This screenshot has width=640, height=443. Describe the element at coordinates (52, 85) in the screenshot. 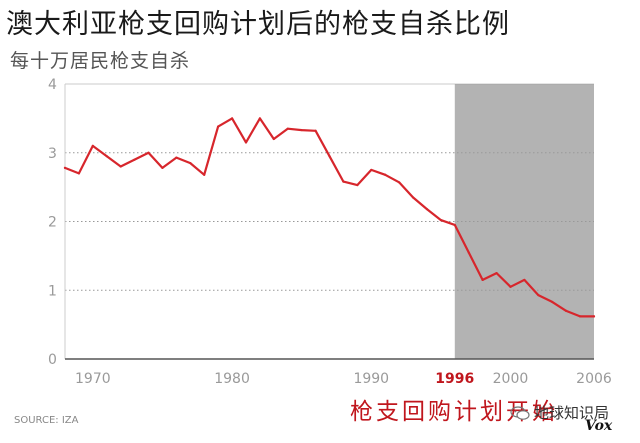

I see `y-tick-label-4: 4` at that location.